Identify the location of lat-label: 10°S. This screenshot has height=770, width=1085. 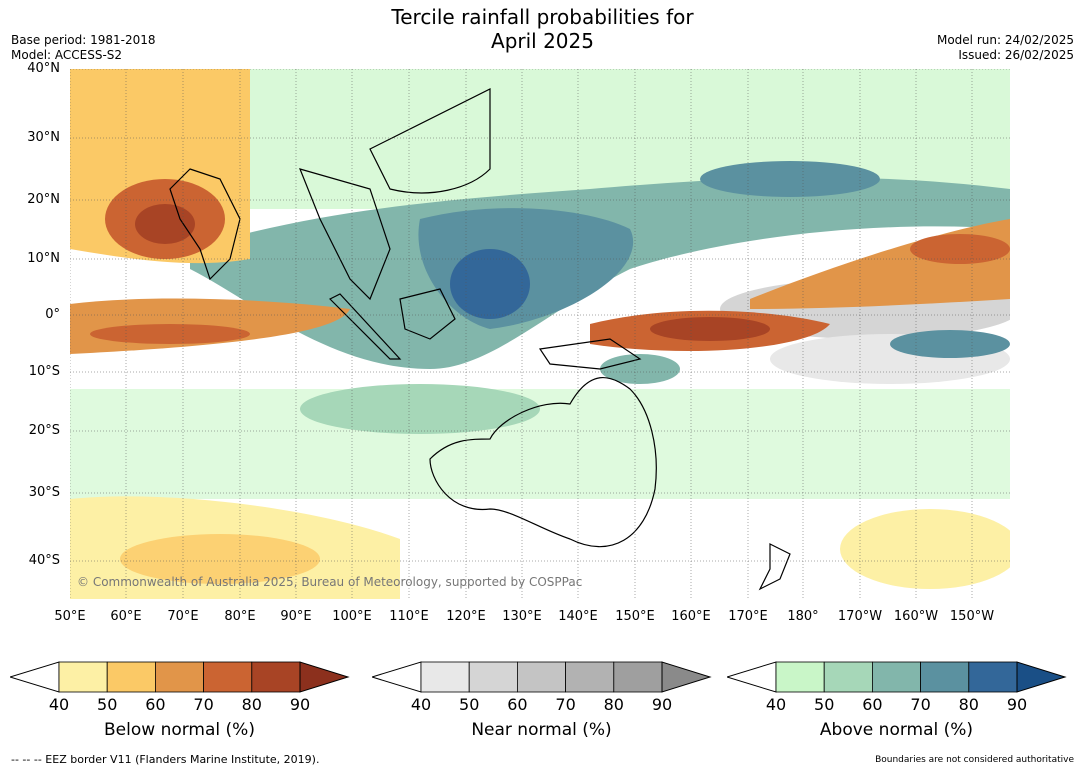
(44, 371).